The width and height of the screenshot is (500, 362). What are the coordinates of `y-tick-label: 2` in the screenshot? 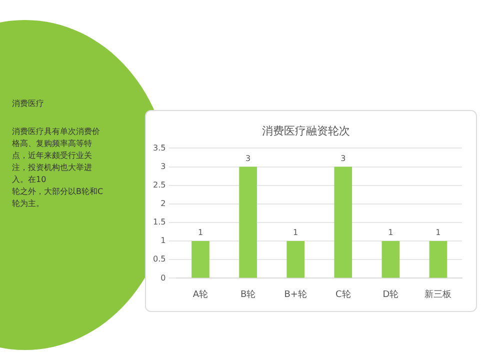 It's located at (163, 203).